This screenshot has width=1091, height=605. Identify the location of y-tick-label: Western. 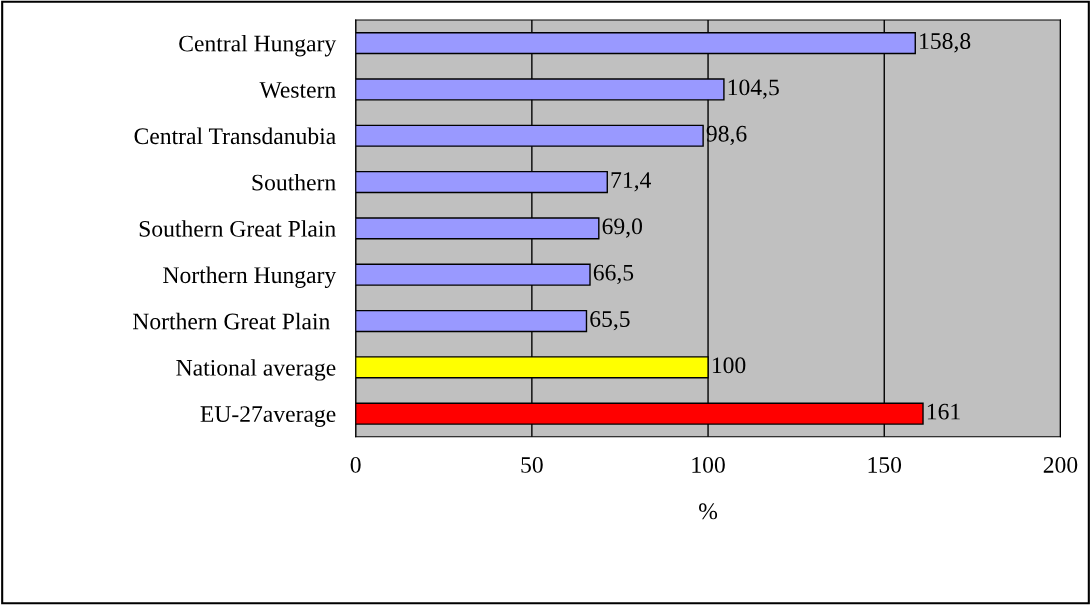
(297, 90).